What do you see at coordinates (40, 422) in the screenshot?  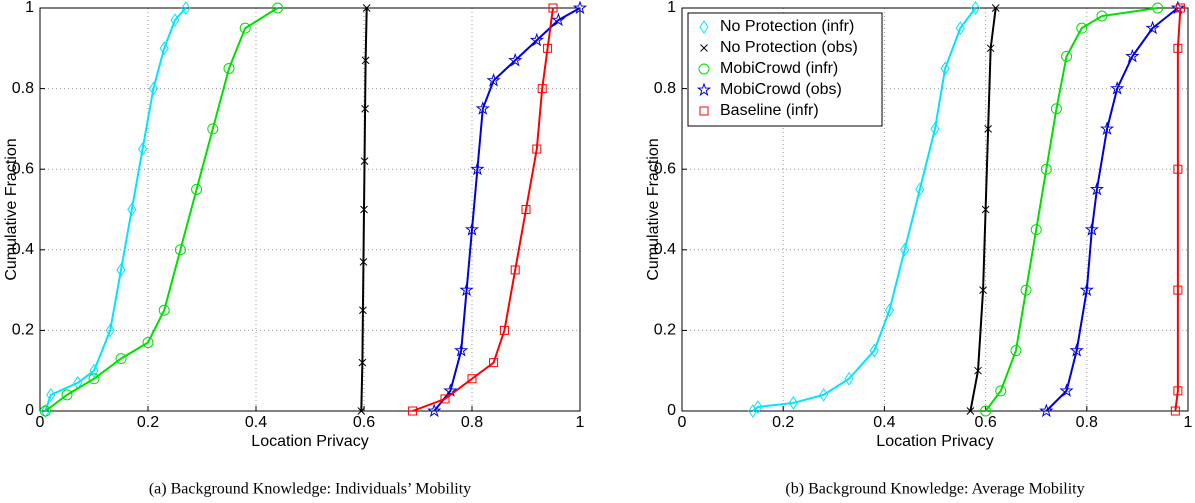 I see `x-tick-label: 0` at bounding box center [40, 422].